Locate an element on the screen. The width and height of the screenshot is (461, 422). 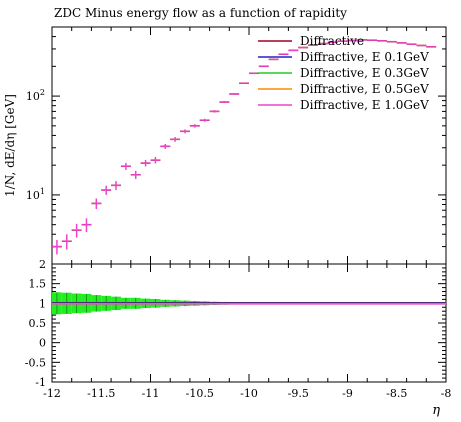
ratio-tick-label: -0.5 is located at coordinates (35, 362).